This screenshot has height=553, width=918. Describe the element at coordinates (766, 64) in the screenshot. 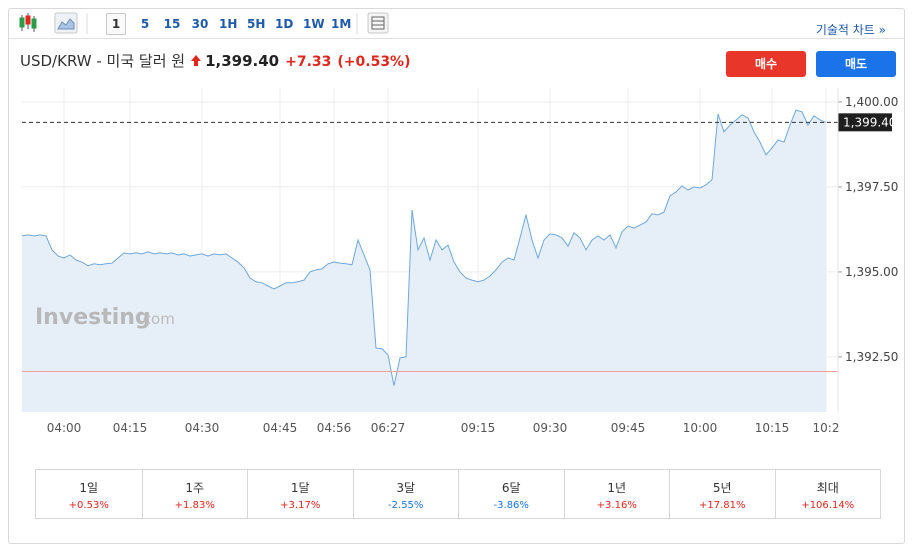

I see `buy-button: 매수` at that location.